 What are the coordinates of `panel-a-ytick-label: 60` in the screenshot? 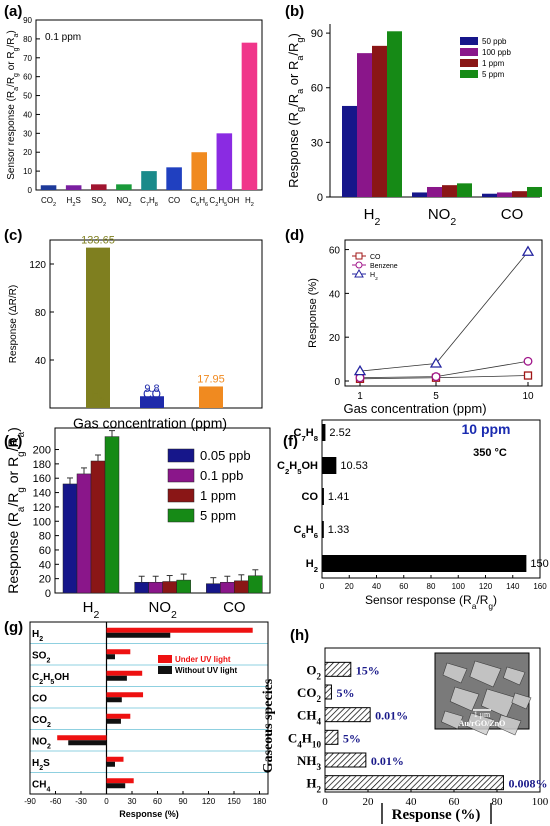 It's located at (27, 77).